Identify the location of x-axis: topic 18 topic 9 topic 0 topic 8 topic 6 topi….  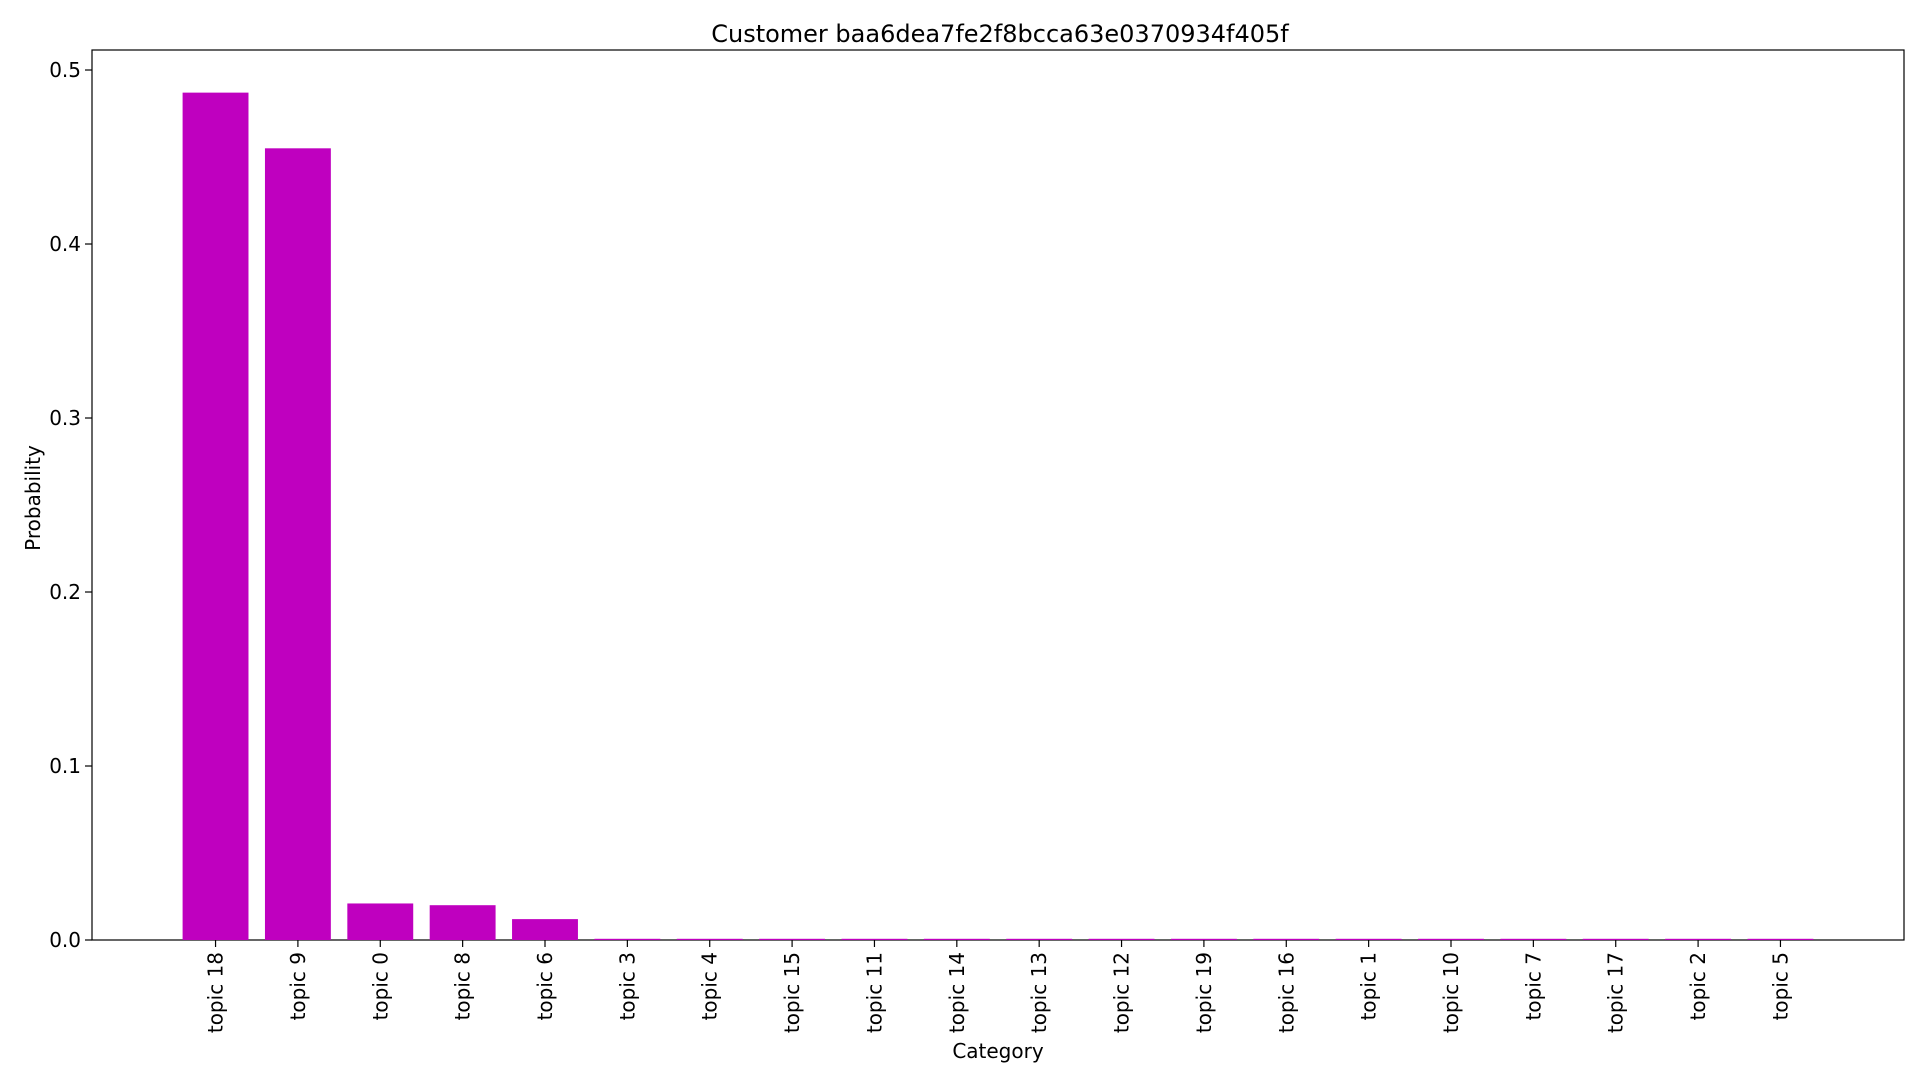
(998, 986).